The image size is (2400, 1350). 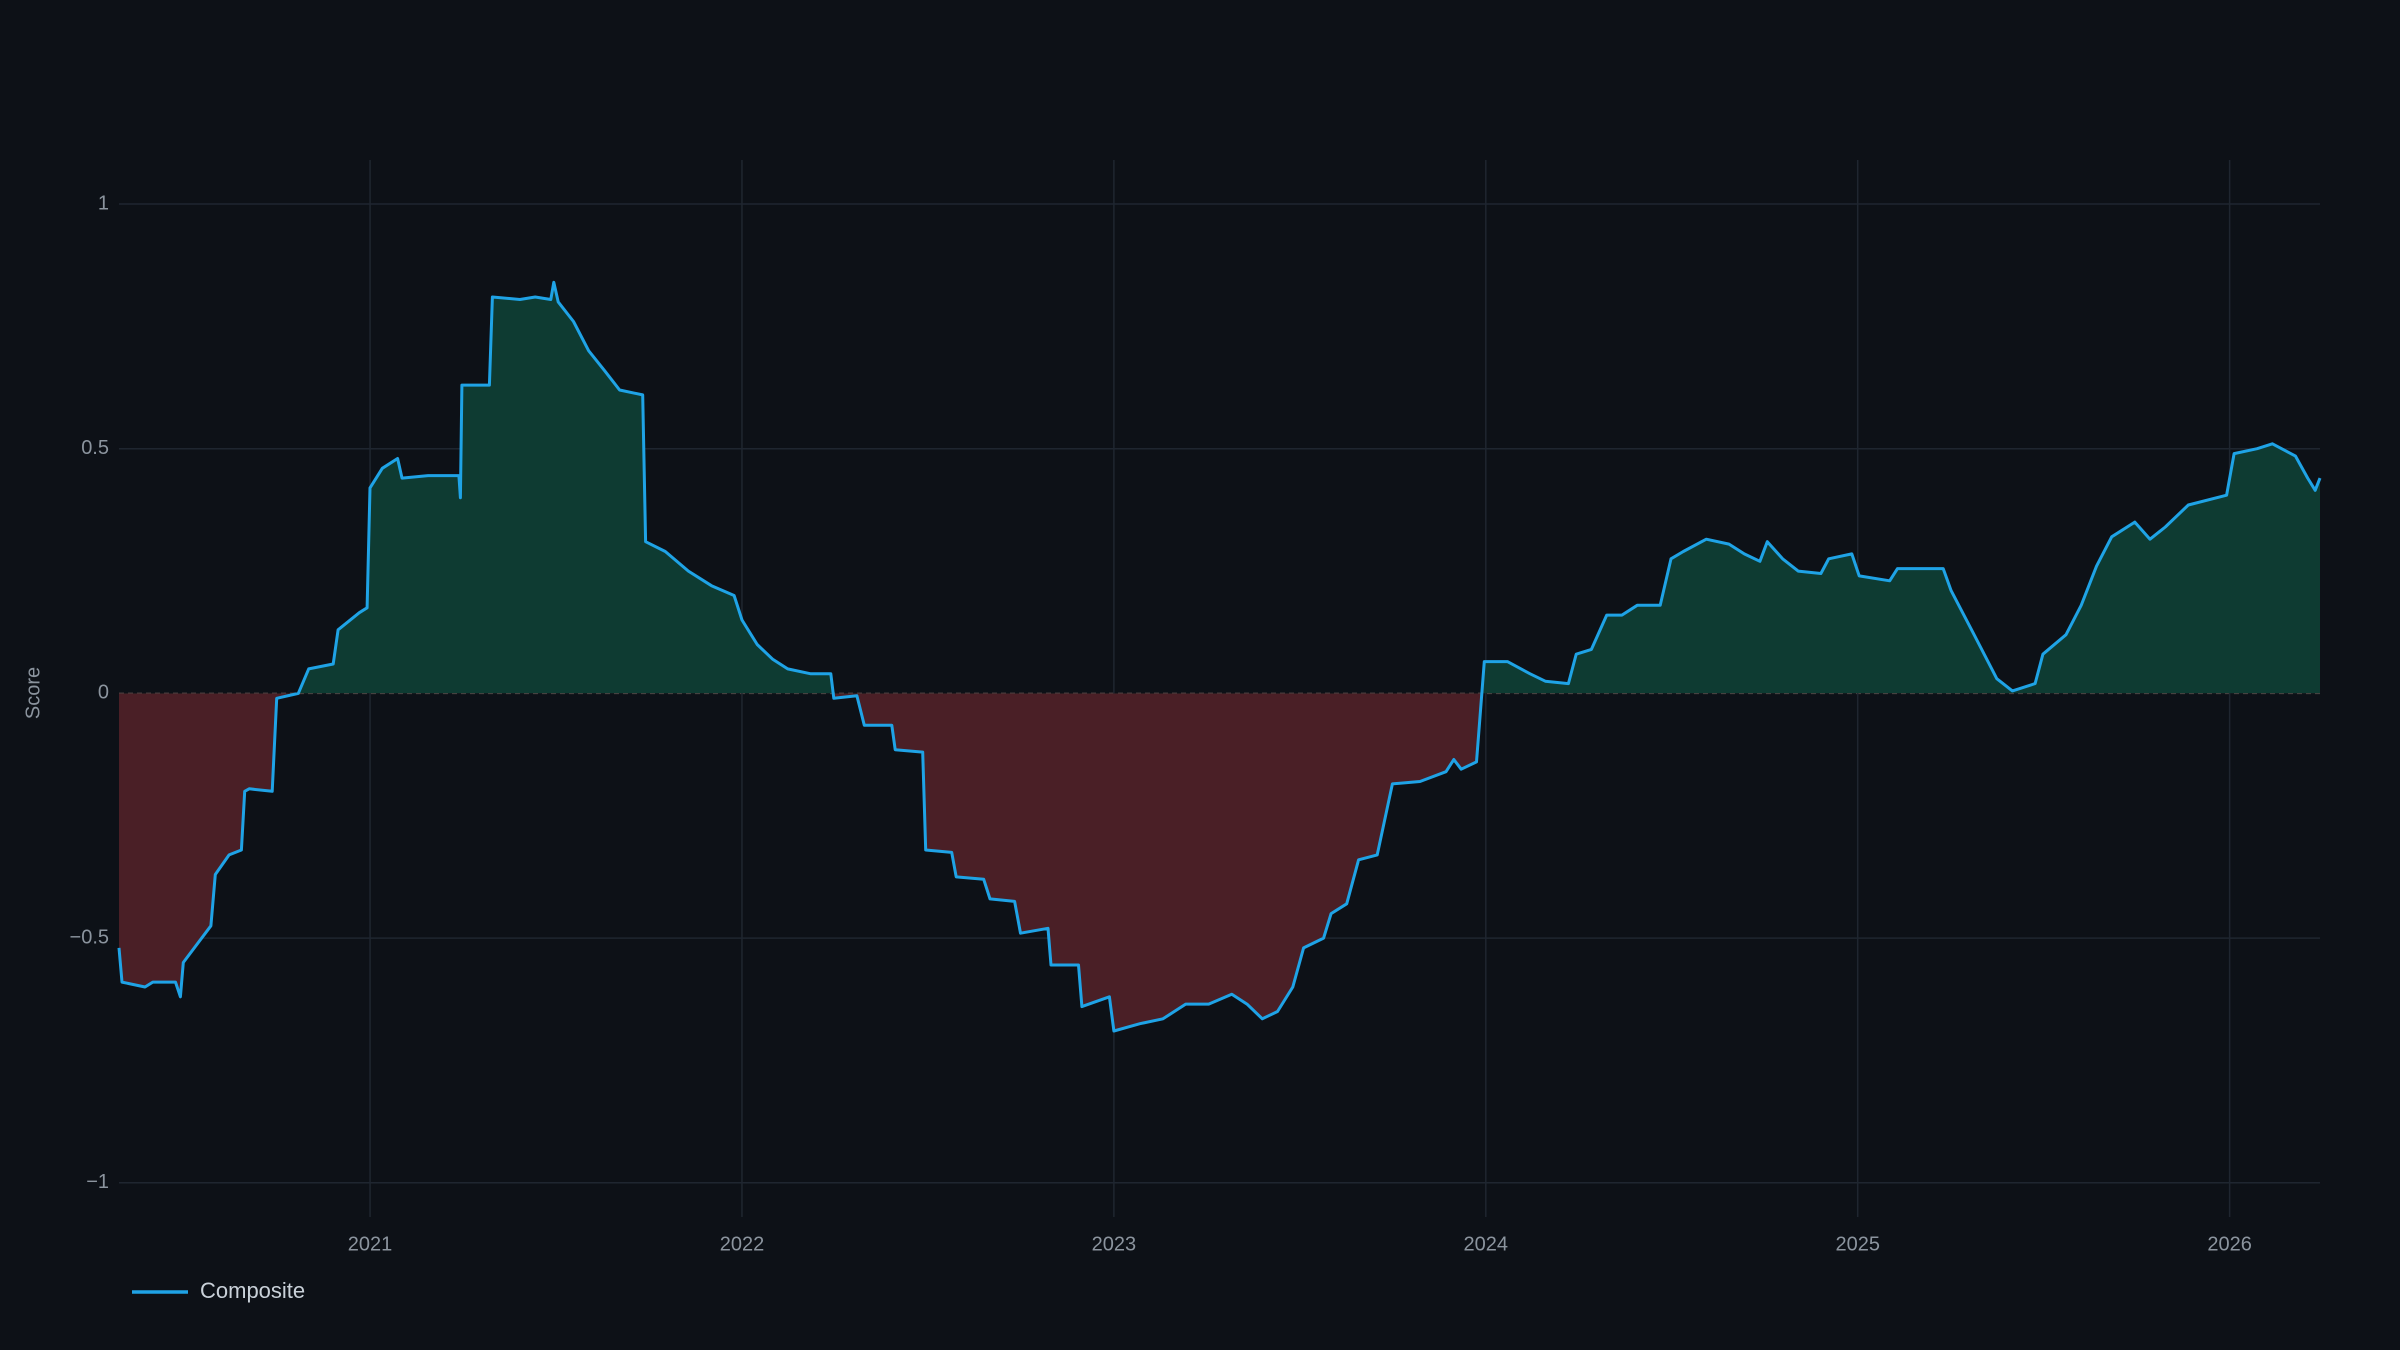 What do you see at coordinates (742, 1244) in the screenshot?
I see `x-tick-label: 2022` at bounding box center [742, 1244].